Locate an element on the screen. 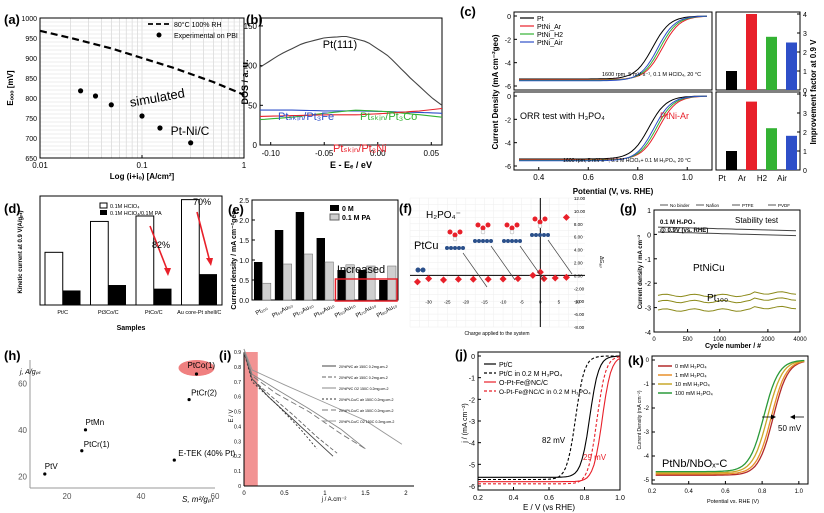 Image resolution: width=824 pixels, height=513 pixels. plot-frame-c-bars is located at coordinates (758, 51).